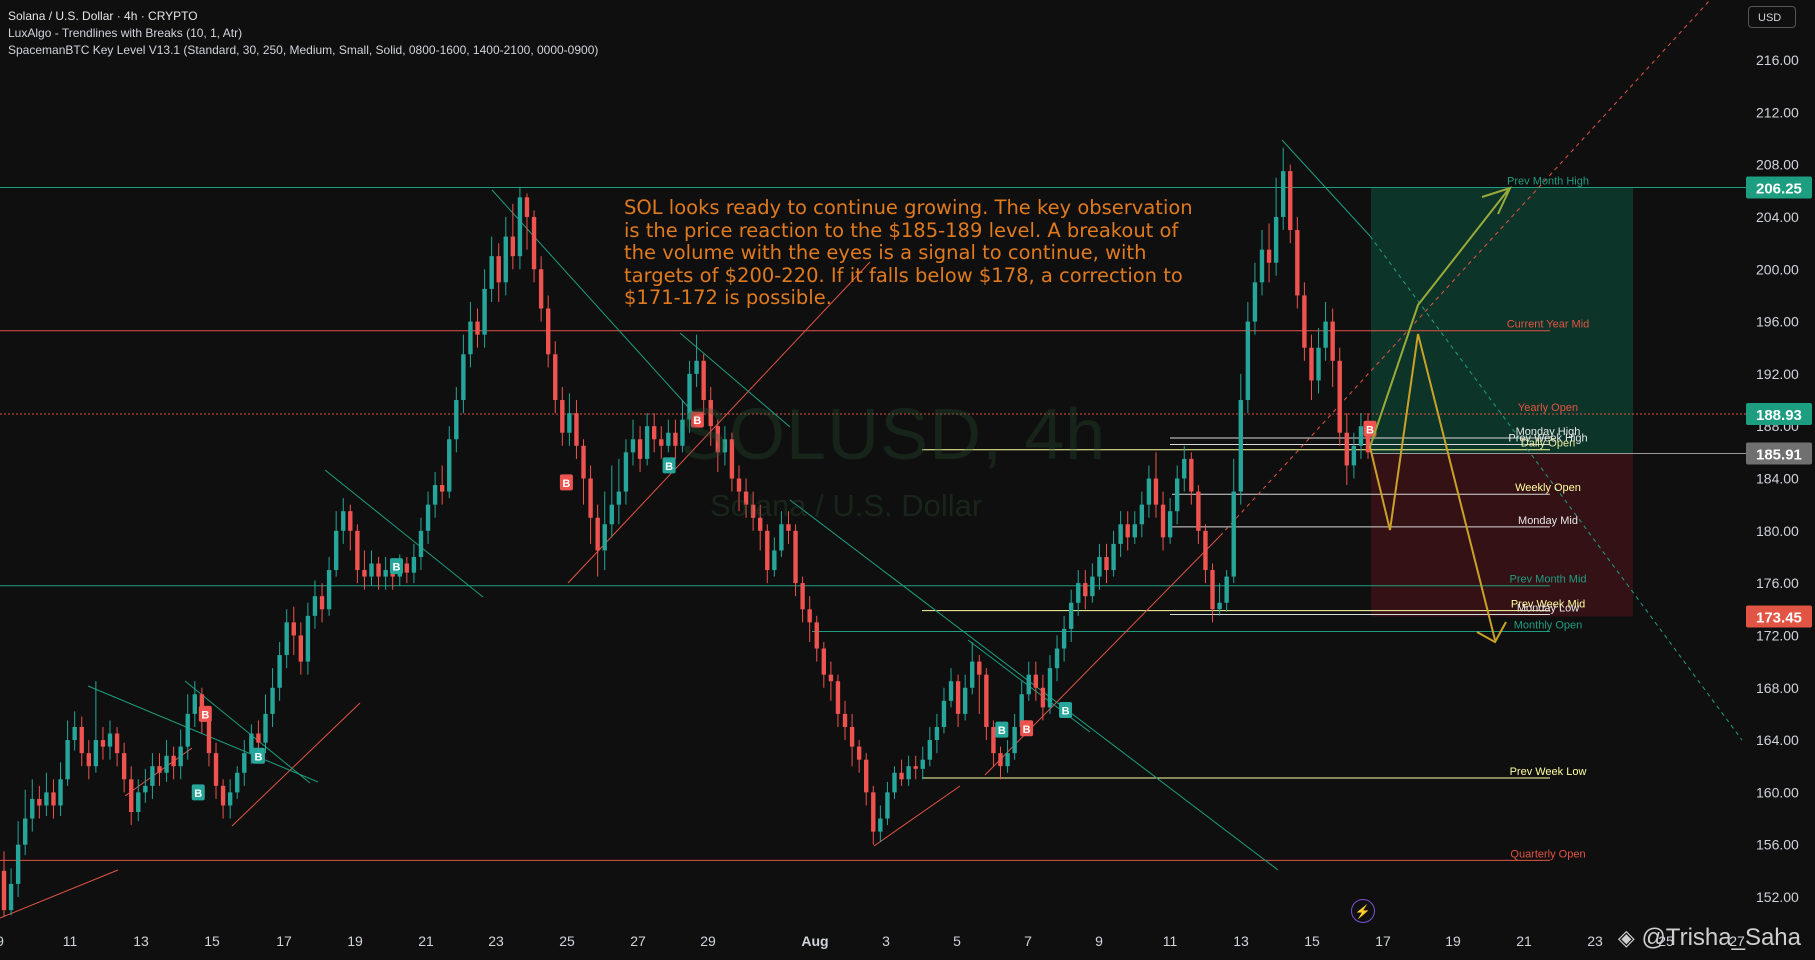  Describe the element at coordinates (1548, 772) in the screenshot. I see `level-label: Prev Week Low` at that location.